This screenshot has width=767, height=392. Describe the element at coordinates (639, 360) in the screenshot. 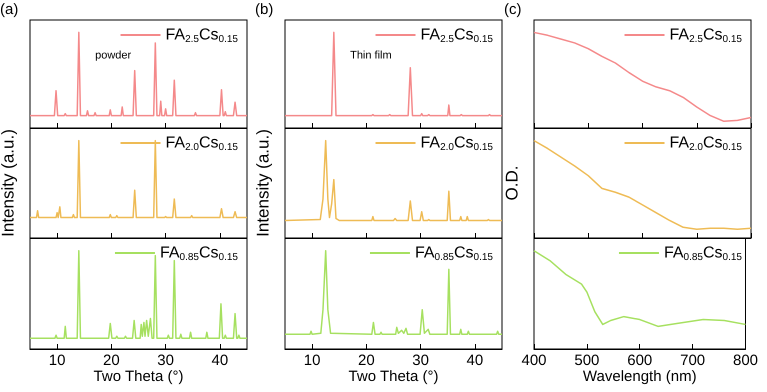

I see `x-tick-label: 600` at that location.